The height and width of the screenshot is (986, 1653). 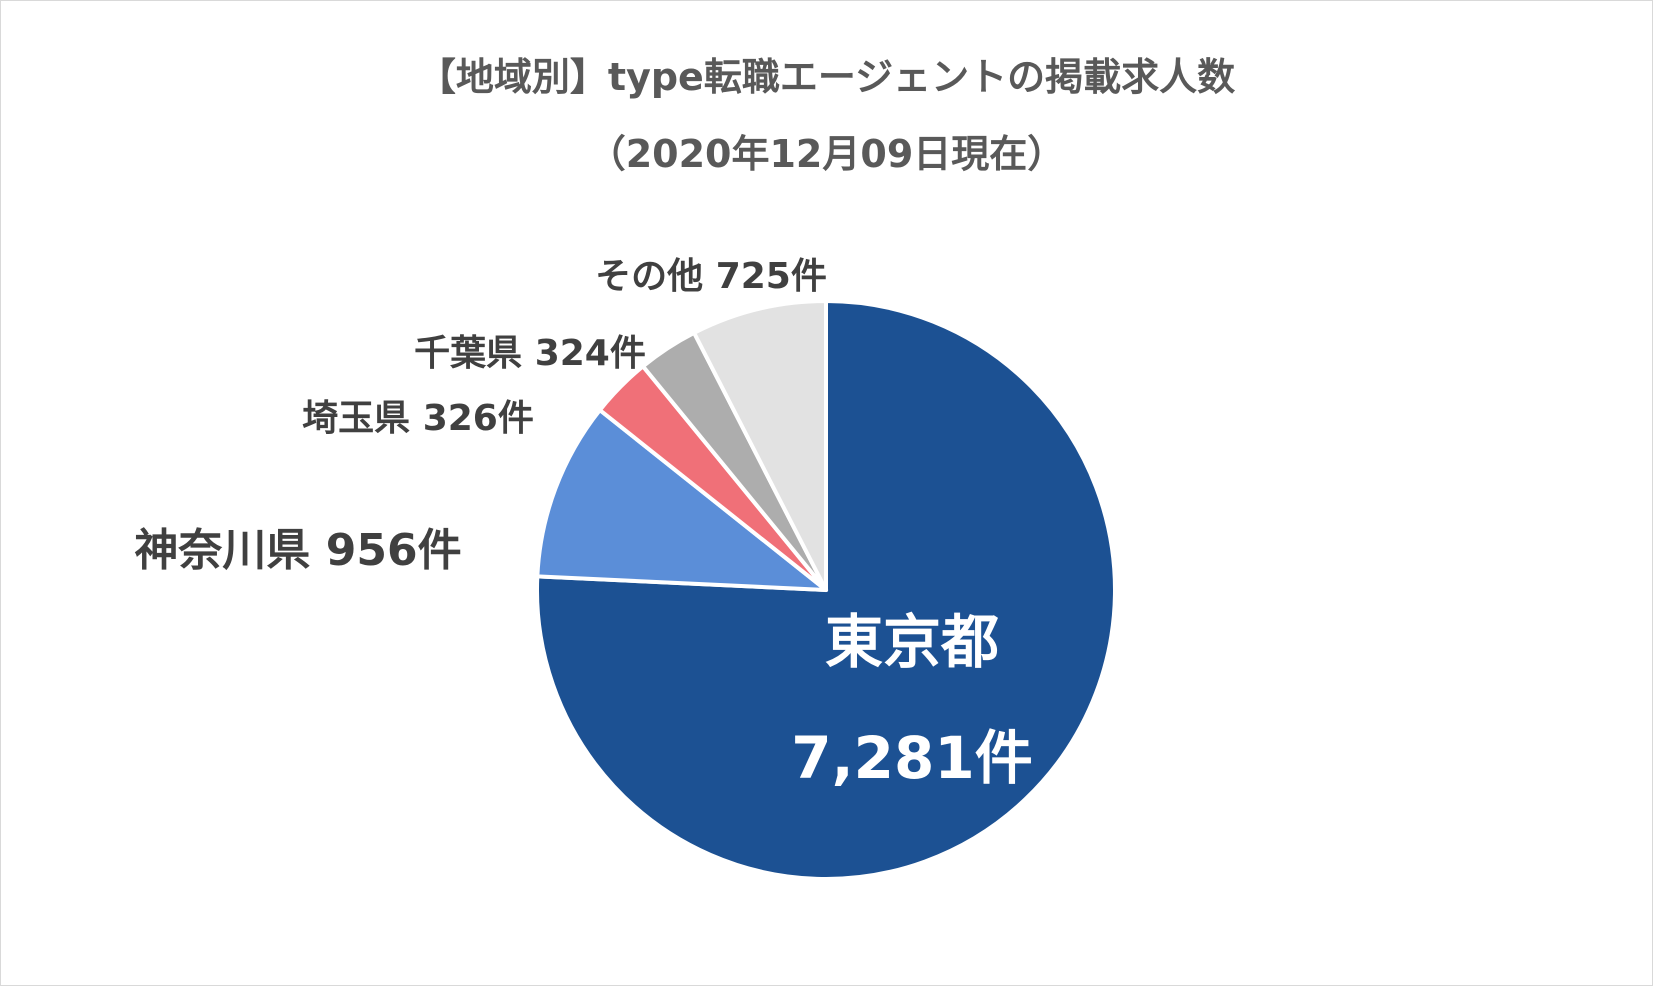 I want to click on data-label-4: 千葉県 324件, so click(x=530, y=353).